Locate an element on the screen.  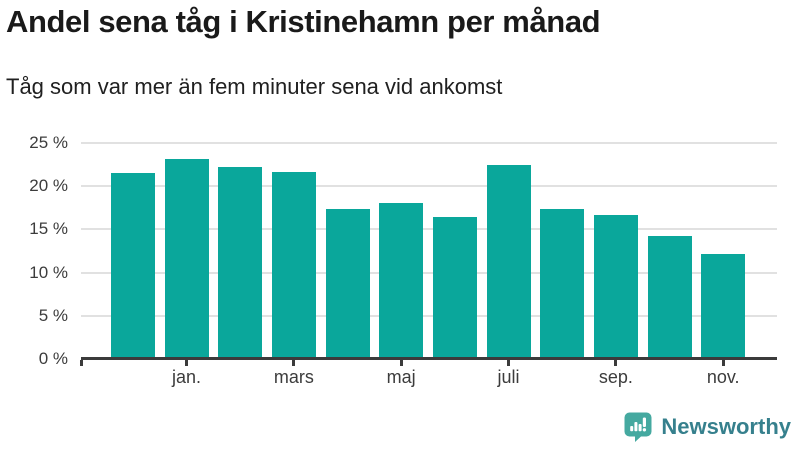
x-axis-label: maj is located at coordinates (401, 377).